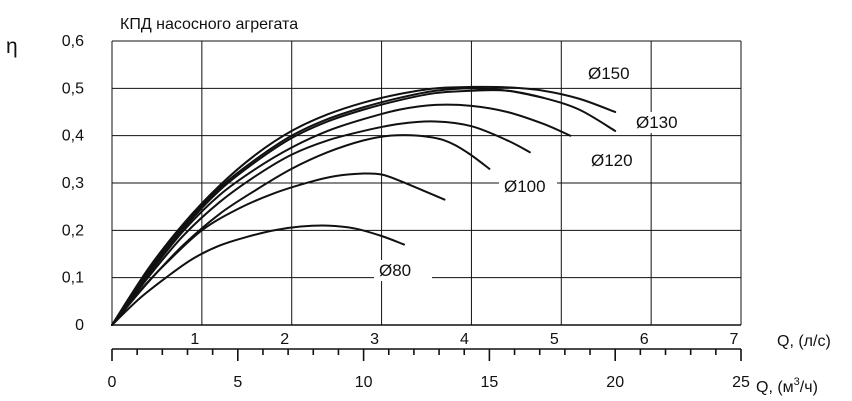 Image resolution: width=852 pixels, height=401 pixels. I want to click on curve-label: Ø80, so click(395, 270).